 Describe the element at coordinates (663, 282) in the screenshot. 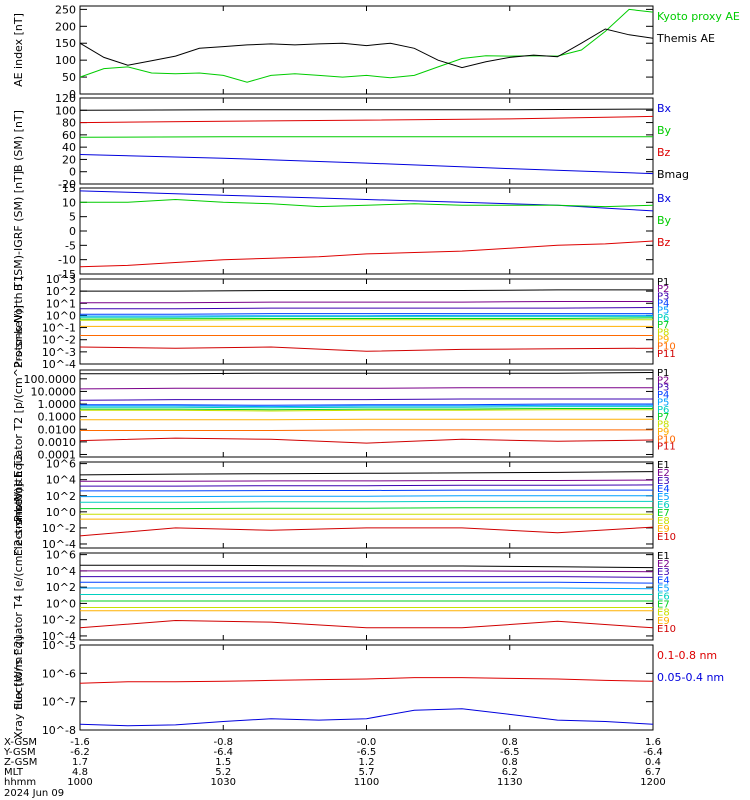

I see `legend-label: P1` at that location.